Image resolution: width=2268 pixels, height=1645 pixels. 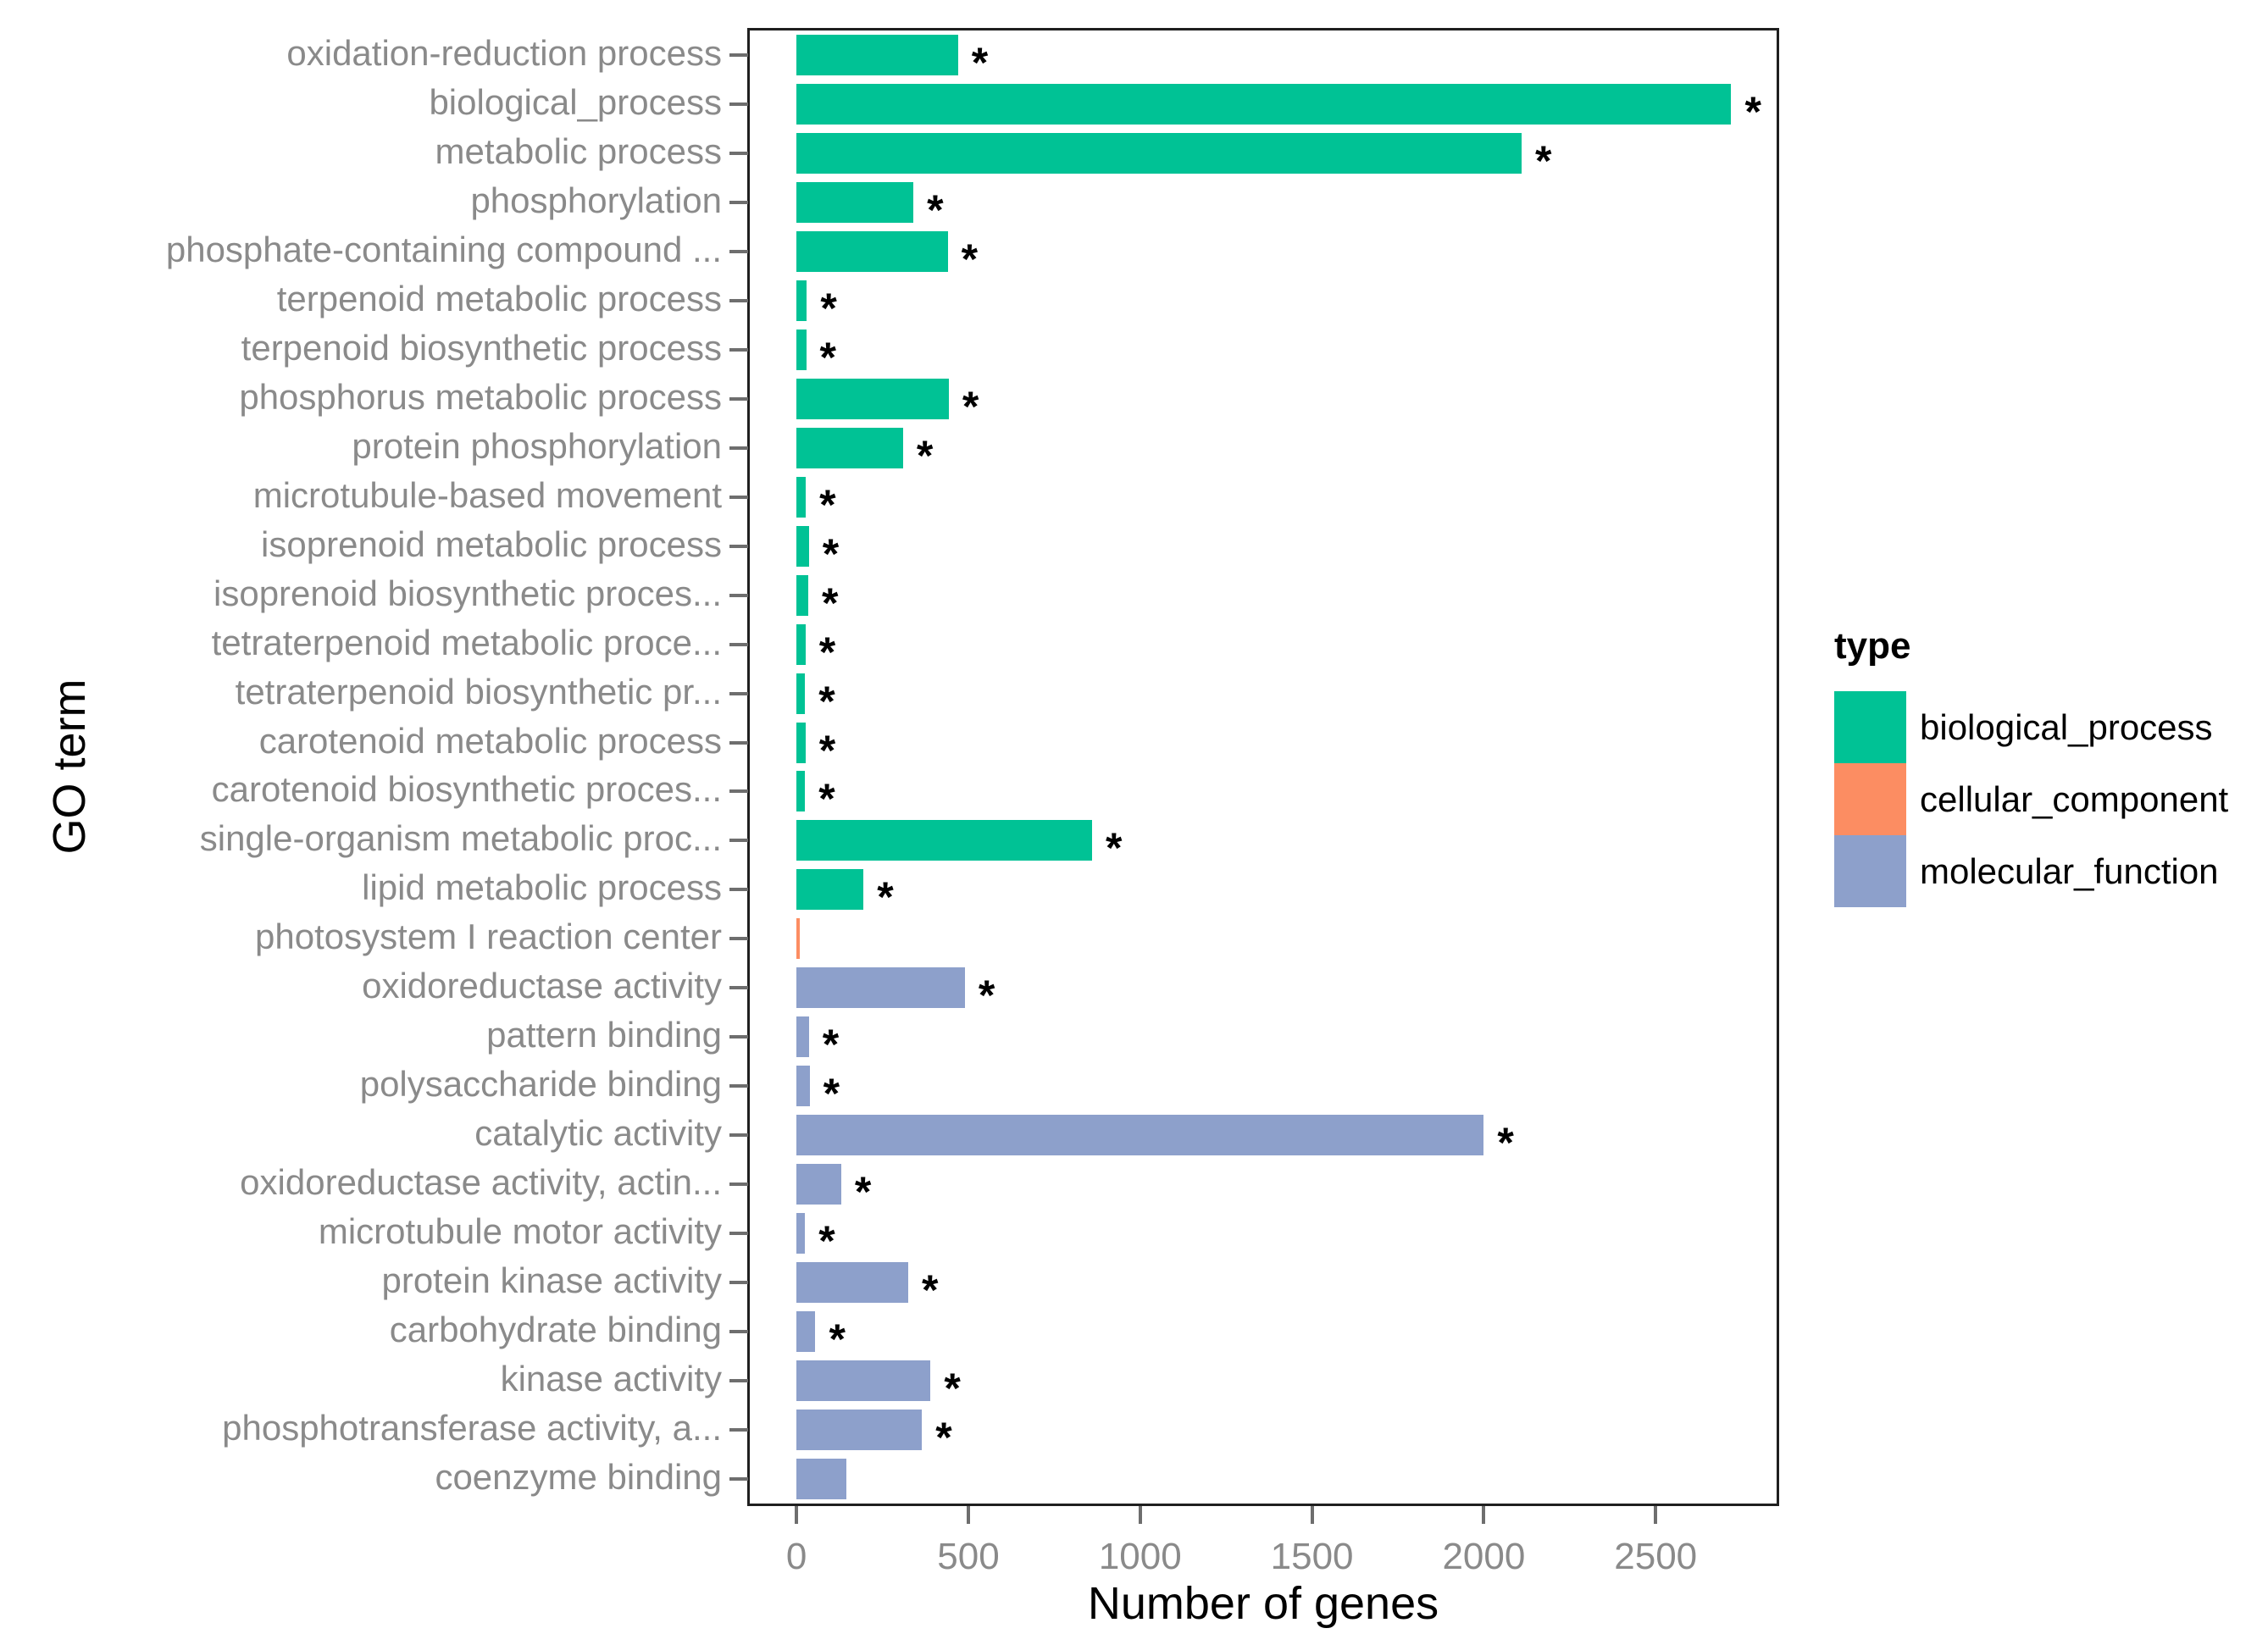 What do you see at coordinates (2074, 798) in the screenshot?
I see `legend-label: cellular_component` at bounding box center [2074, 798].